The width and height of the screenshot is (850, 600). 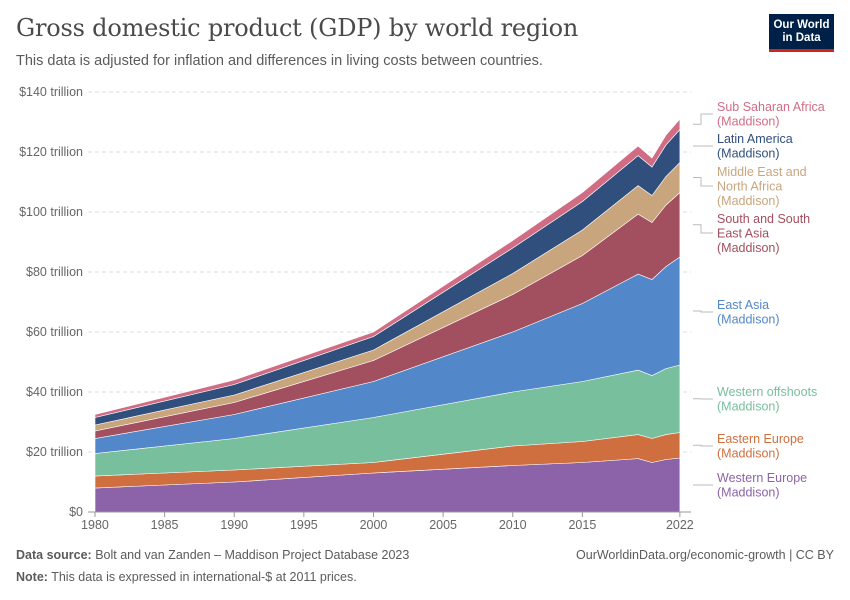 I want to click on x-tick-label: 2015, so click(x=582, y=525).